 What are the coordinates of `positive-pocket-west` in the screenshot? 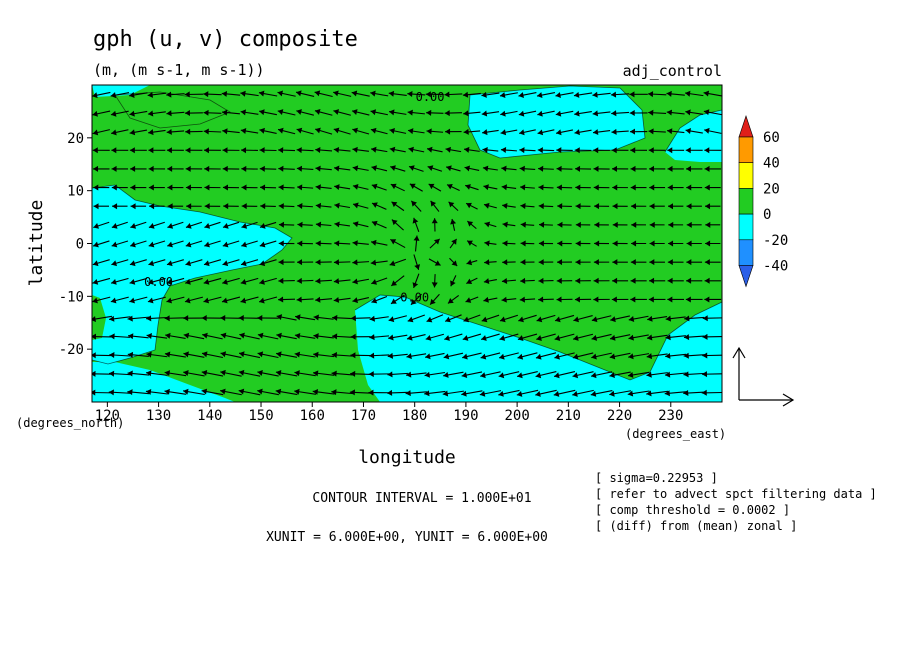 It's located at (99, 317).